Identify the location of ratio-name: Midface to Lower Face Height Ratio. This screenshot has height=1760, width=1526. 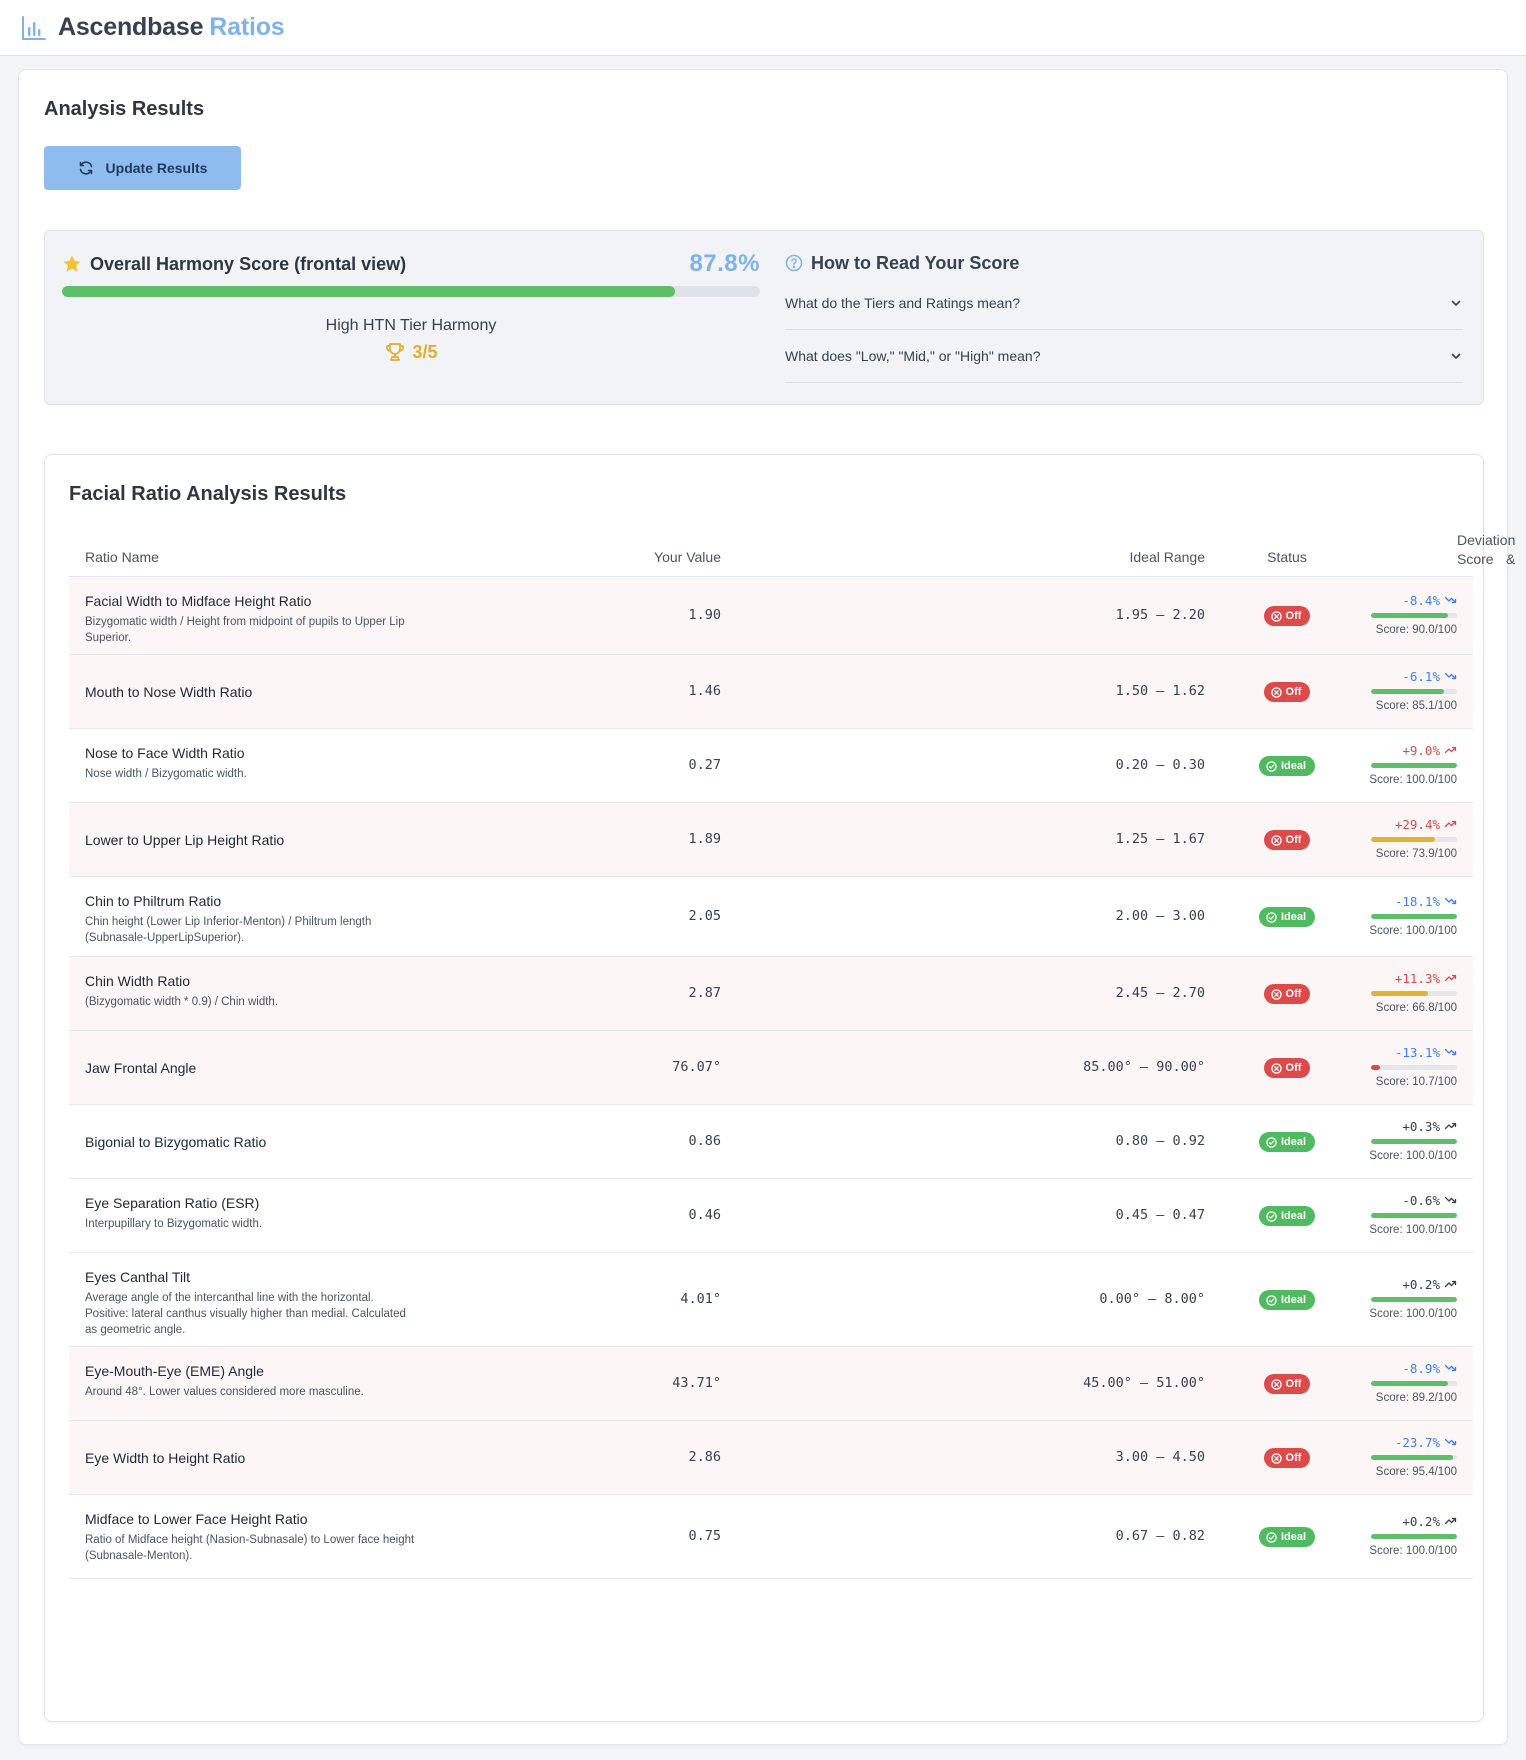
(196, 1519).